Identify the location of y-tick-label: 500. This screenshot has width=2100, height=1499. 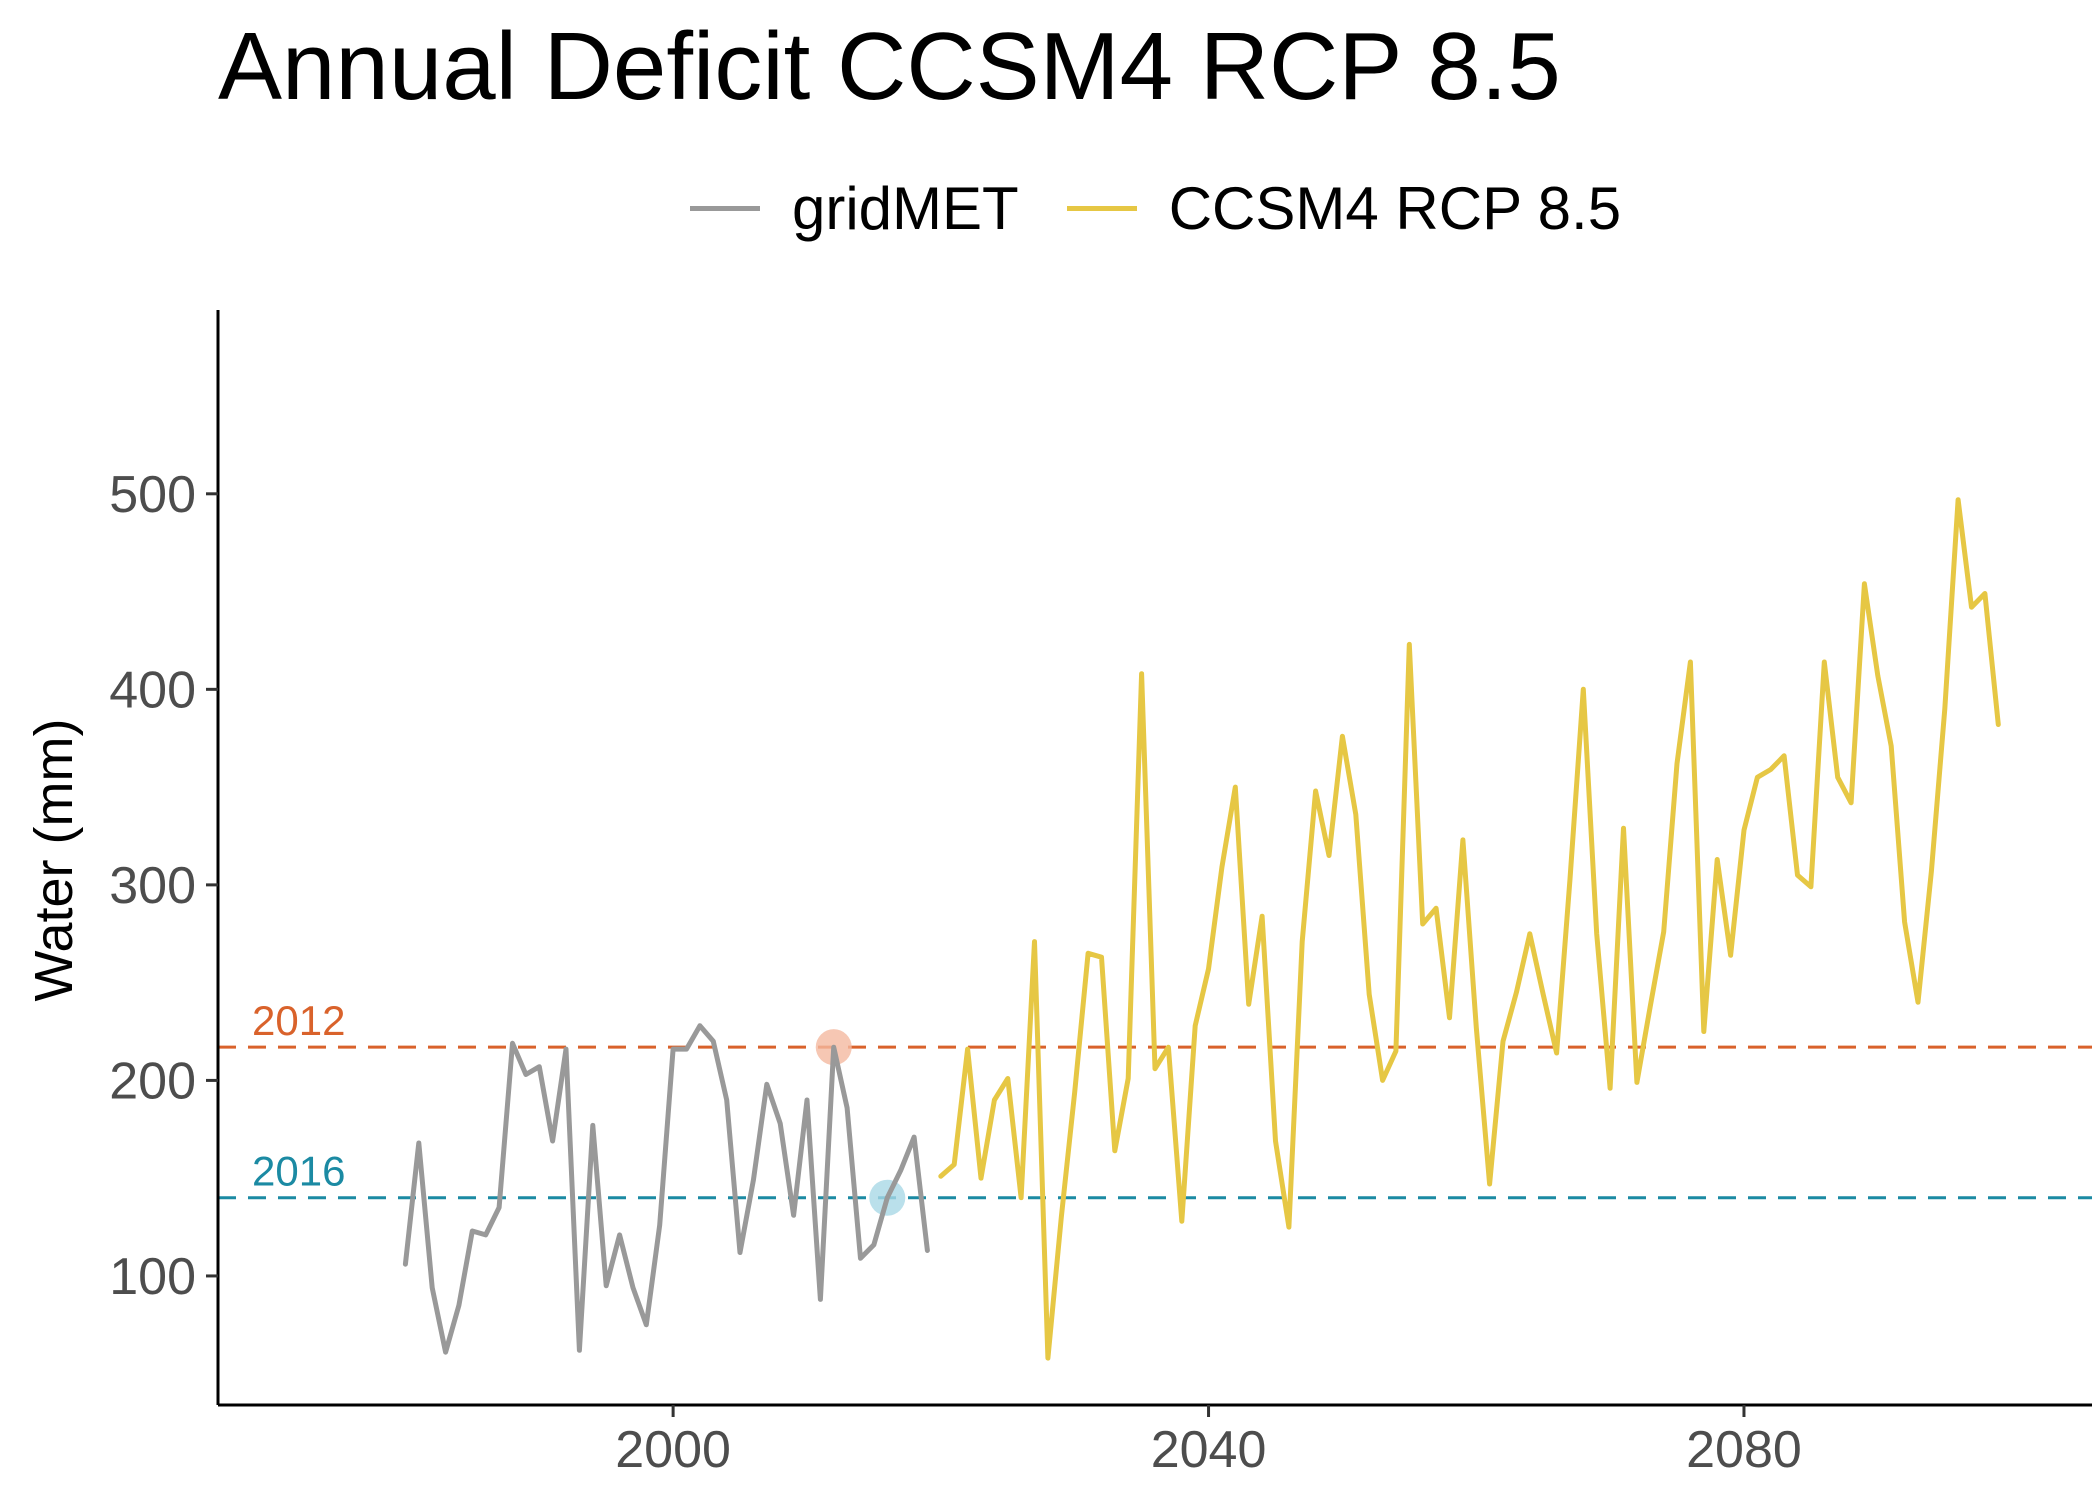
(152, 495).